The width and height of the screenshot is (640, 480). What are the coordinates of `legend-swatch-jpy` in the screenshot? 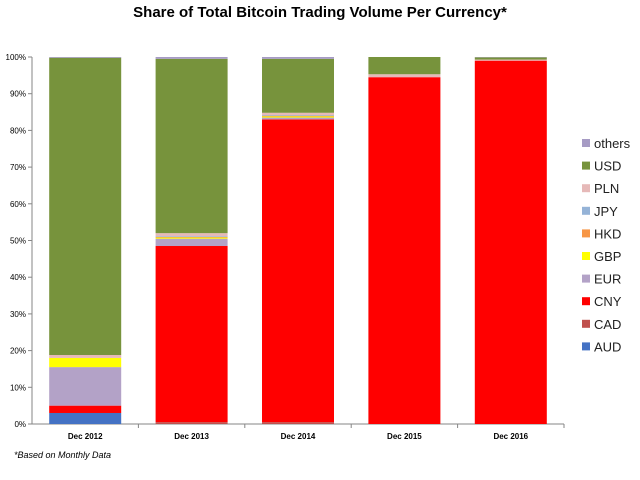 It's located at (586, 210).